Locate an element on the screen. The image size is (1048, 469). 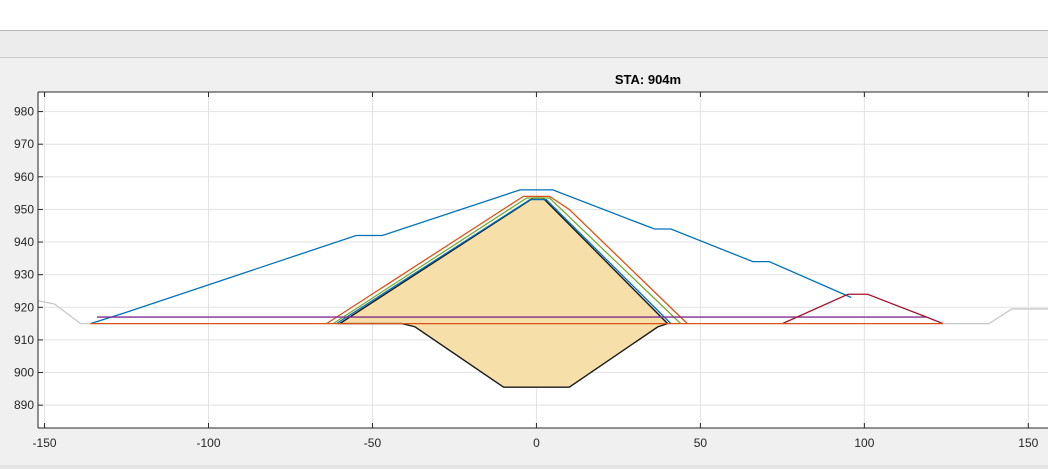
y-tick-label: 940 is located at coordinates (24, 242).